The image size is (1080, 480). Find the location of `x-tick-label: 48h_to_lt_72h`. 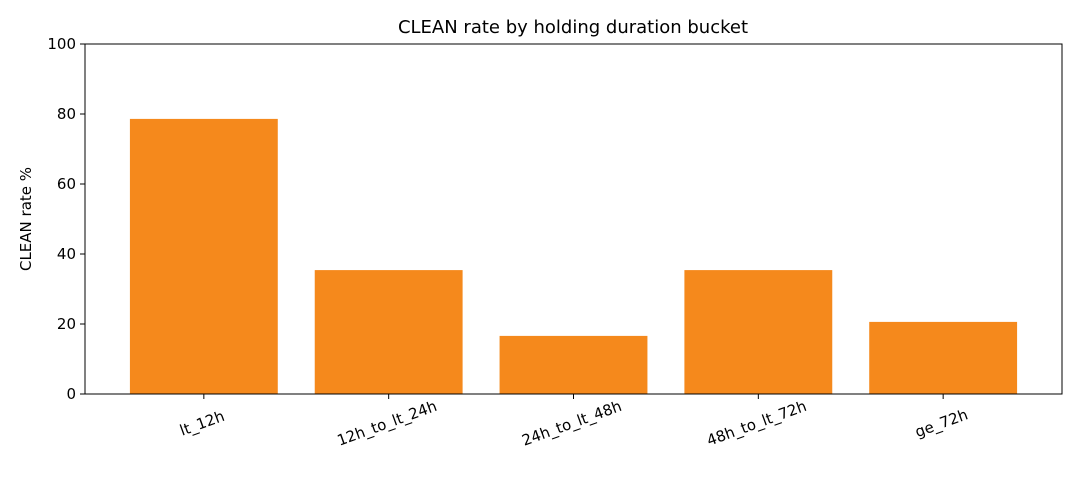

x-tick-label: 48h_to_lt_72h is located at coordinates (756, 424).